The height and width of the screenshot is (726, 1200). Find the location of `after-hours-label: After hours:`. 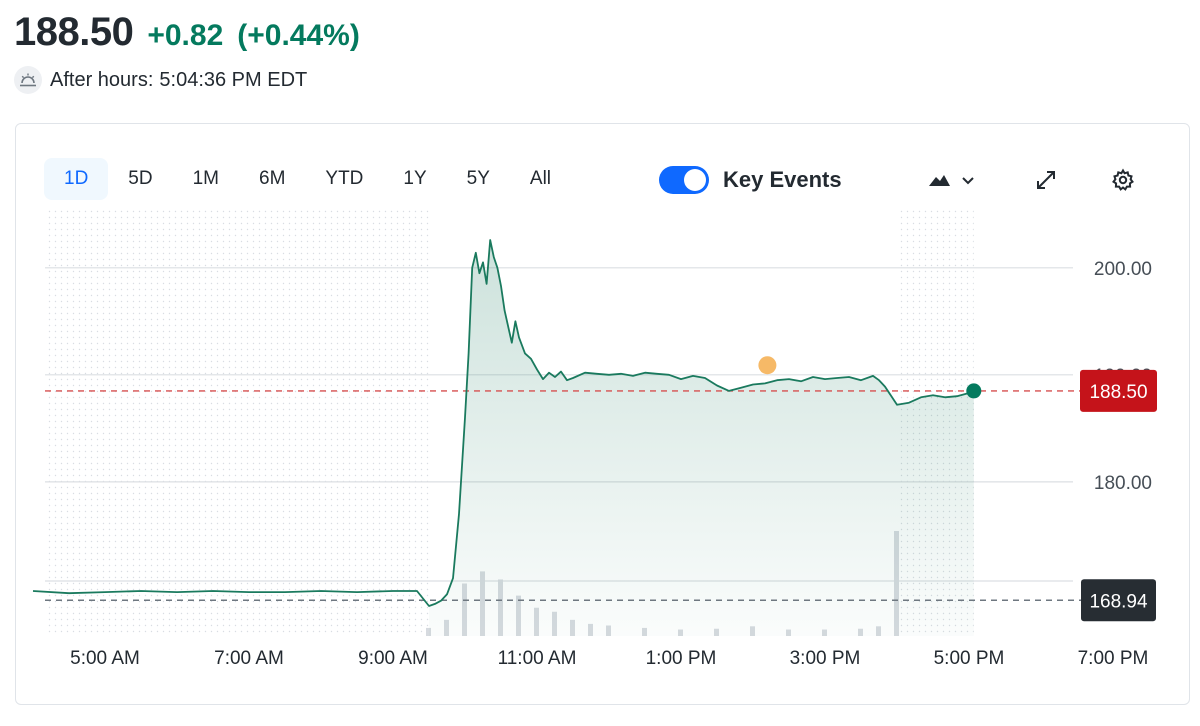

after-hours-label: After hours: is located at coordinates (102, 79).